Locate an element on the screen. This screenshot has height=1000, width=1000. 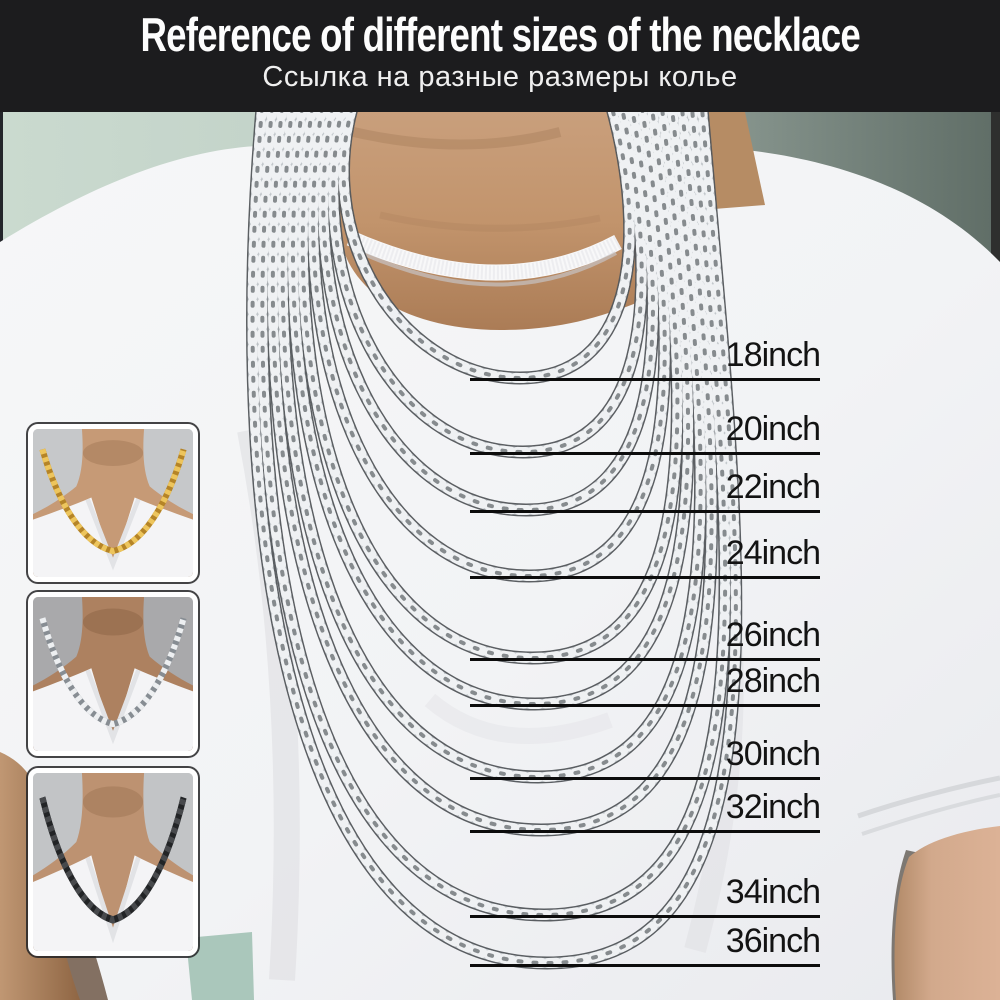
right-arm is located at coordinates (947, 913).